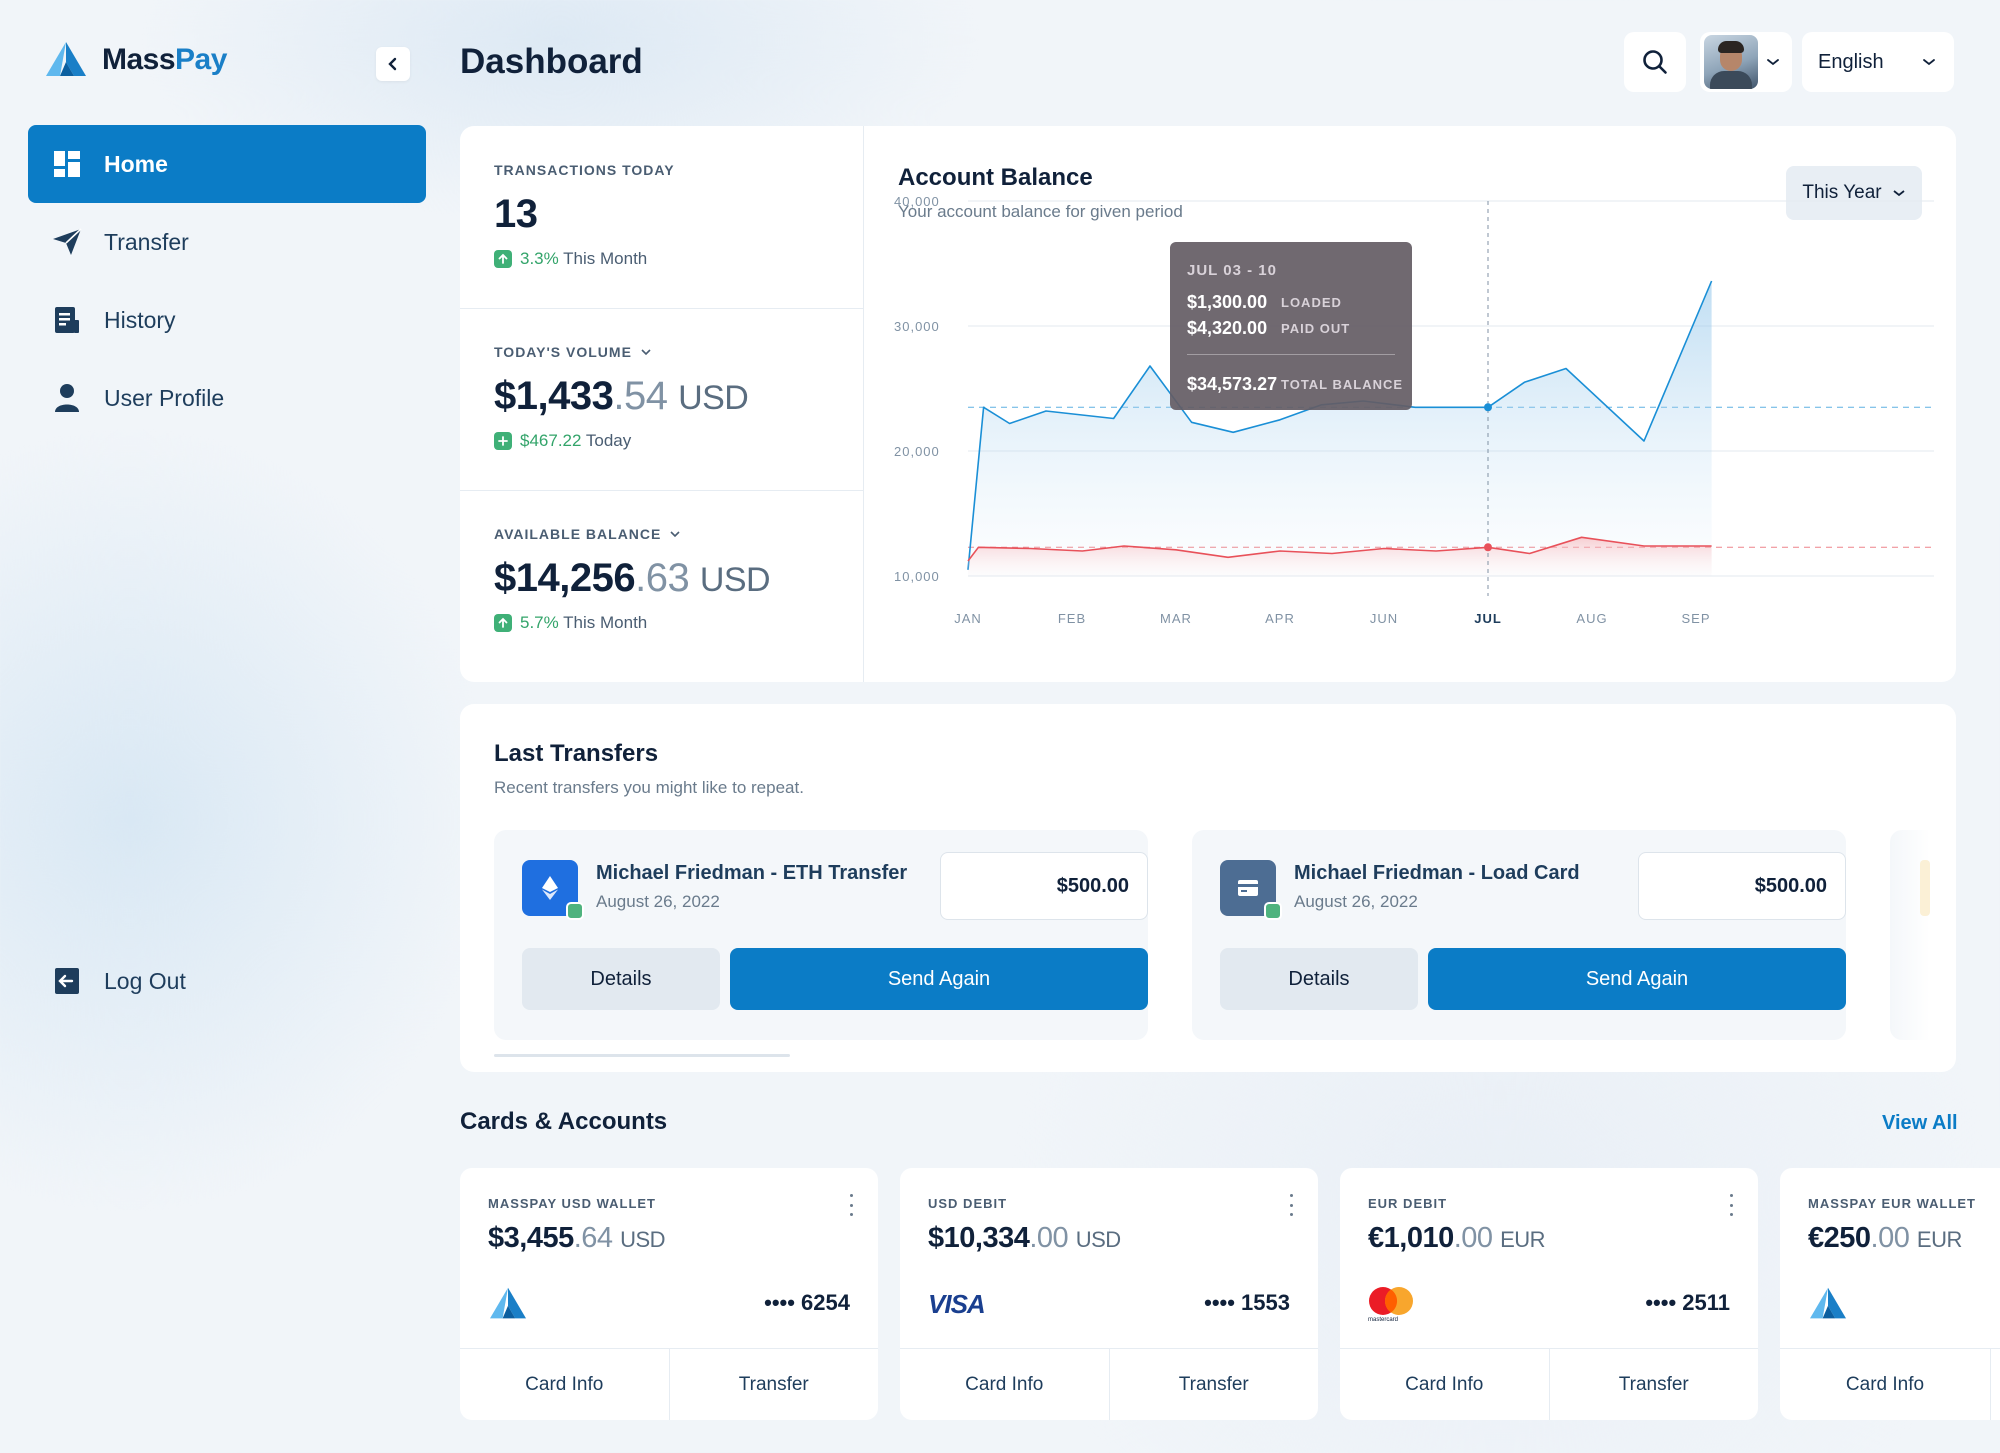 The image size is (2000, 1453). I want to click on collapse-sidebar-button, so click(393, 64).